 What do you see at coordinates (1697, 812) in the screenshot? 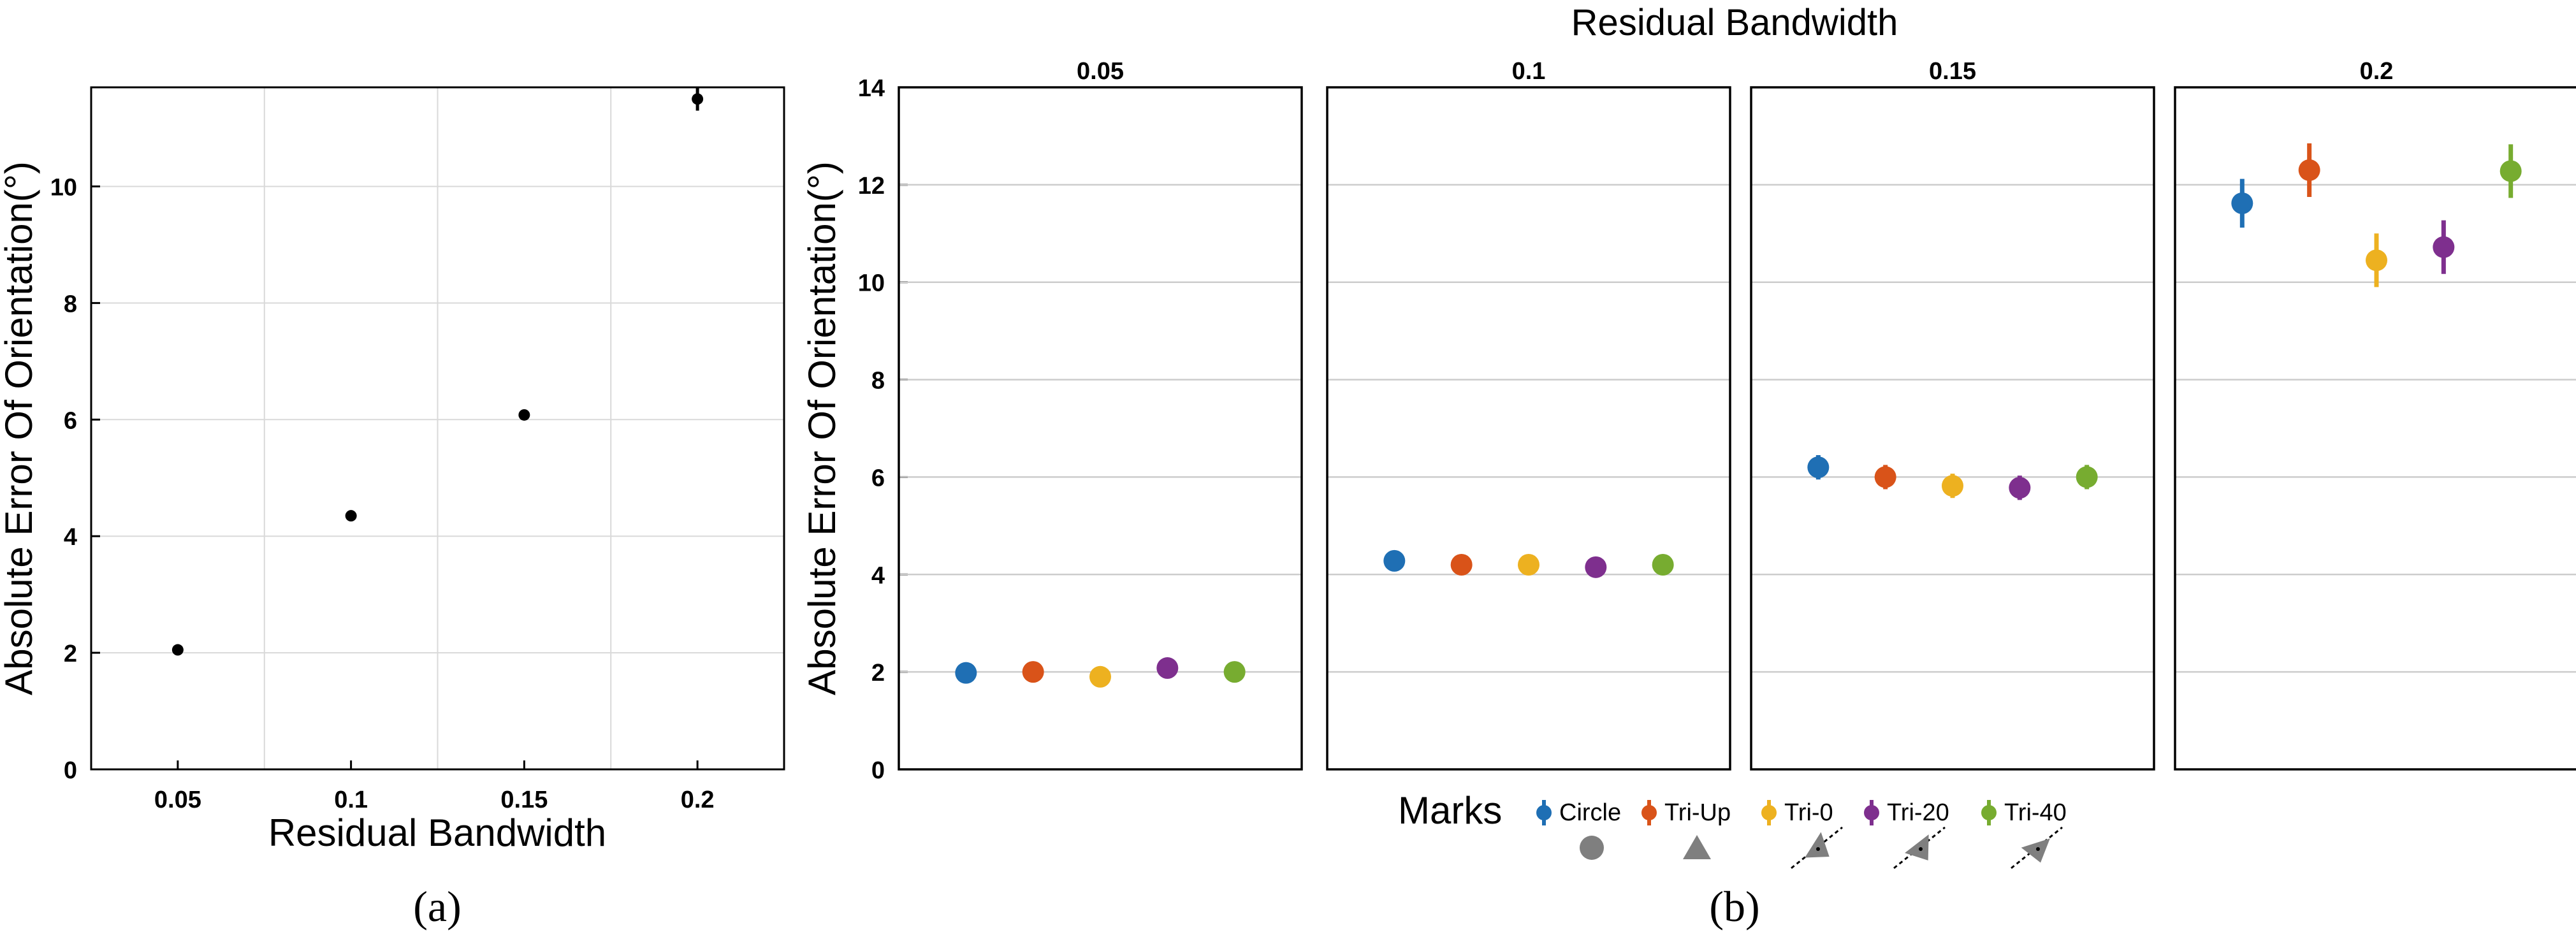
I see `legend-label: Tri-Up` at bounding box center [1697, 812].